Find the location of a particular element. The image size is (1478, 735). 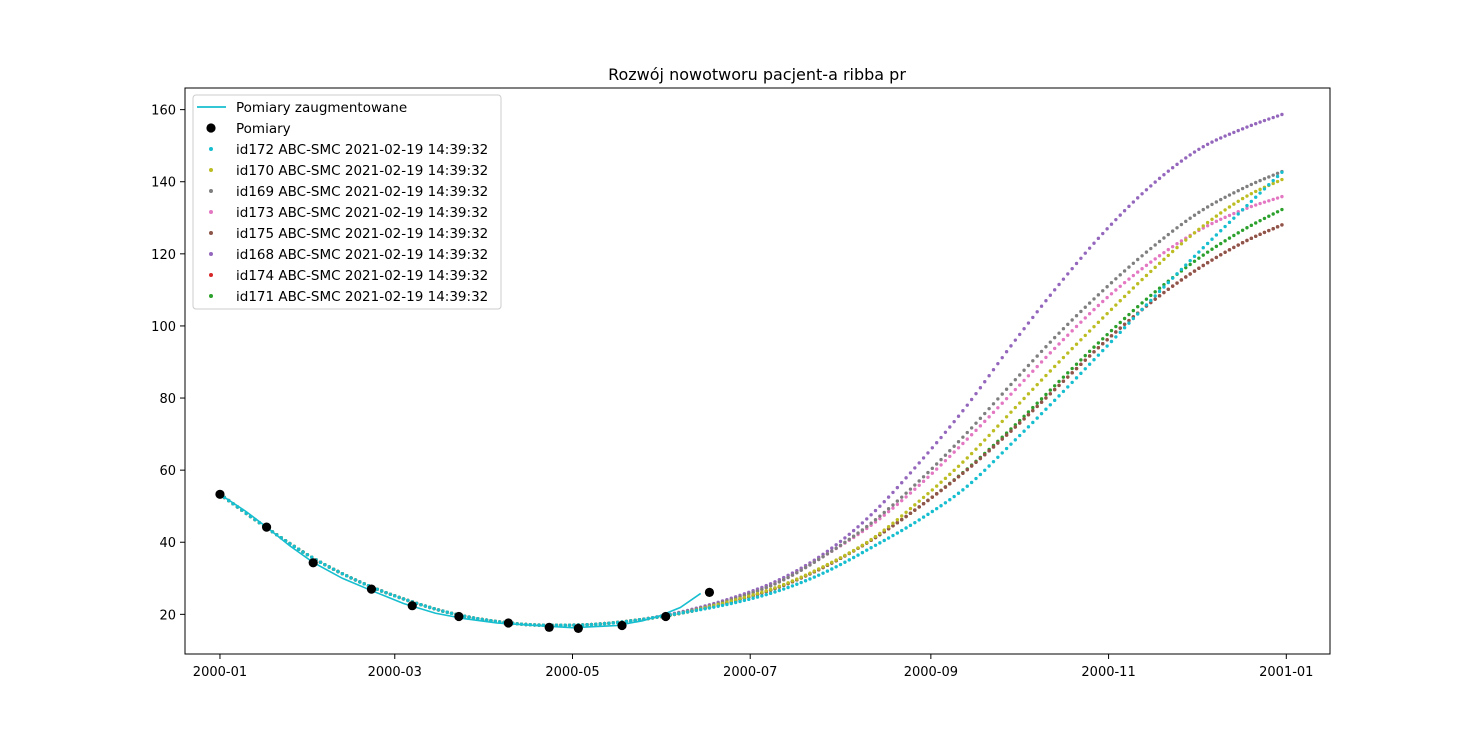

legend-marker-dot is located at coordinates (211, 275).